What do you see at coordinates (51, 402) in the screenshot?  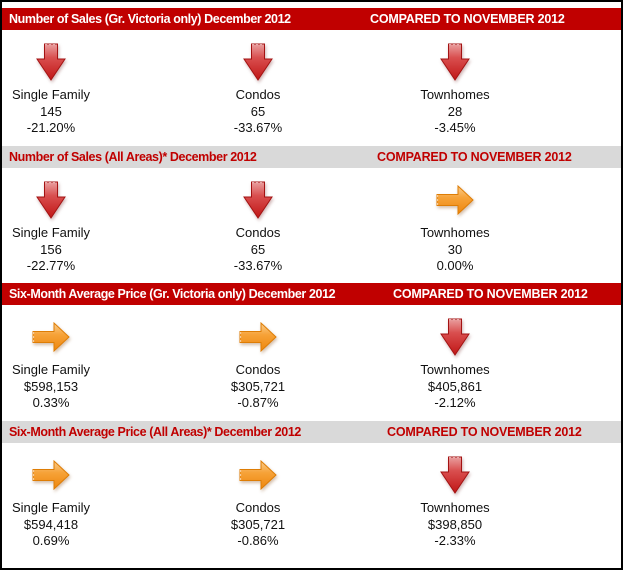 I see `stat-change: 0.33%` at bounding box center [51, 402].